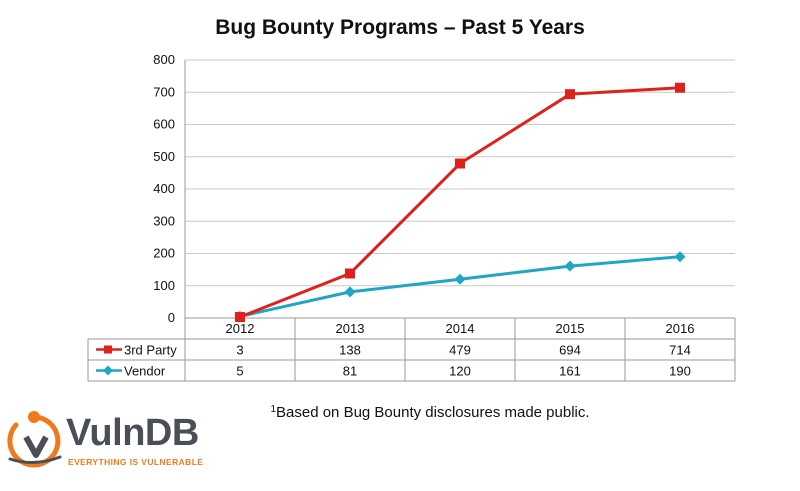  I want to click on data-table-cell: 5, so click(239, 371).